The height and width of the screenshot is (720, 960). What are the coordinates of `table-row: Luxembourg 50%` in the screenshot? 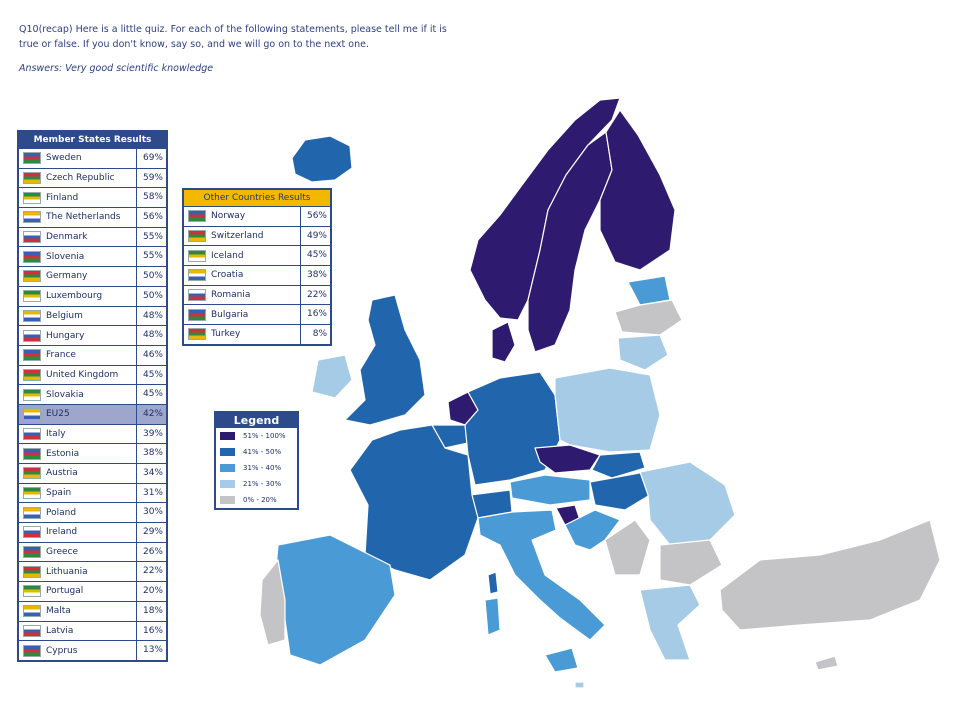 It's located at (92, 295).